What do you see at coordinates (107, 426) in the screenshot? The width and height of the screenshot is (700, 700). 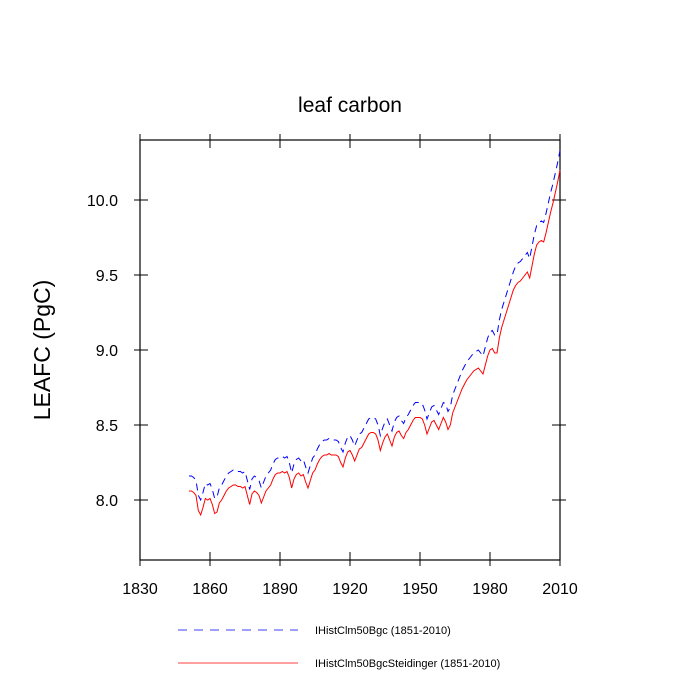 I see `y-tick-label: 8.5` at bounding box center [107, 426].